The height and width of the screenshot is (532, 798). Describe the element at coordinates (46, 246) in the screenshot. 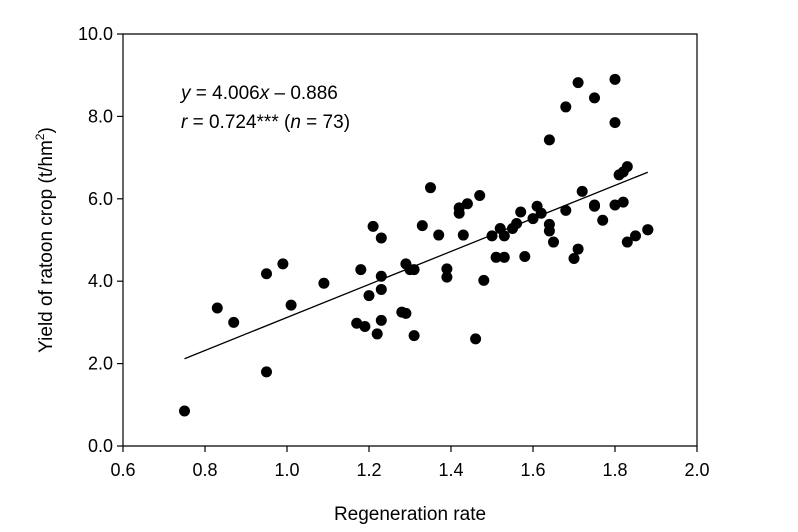

I see `y-axis-label-main: Yield of ratoon crop (t/hm` at that location.